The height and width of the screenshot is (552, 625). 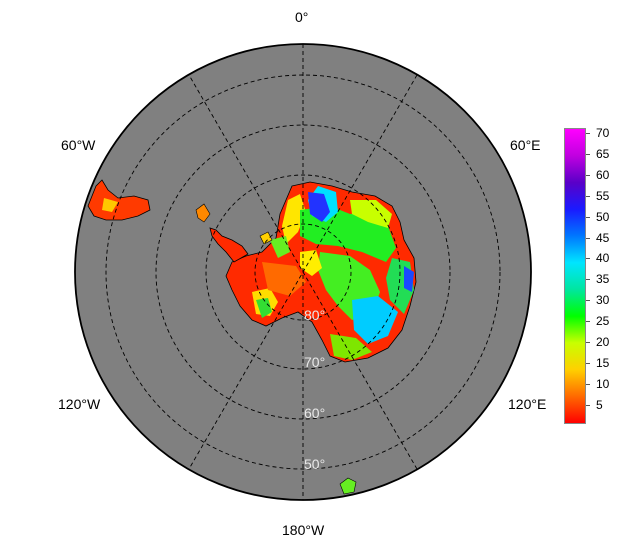 I want to click on lon-label-60e: 60°E, so click(x=525, y=145).